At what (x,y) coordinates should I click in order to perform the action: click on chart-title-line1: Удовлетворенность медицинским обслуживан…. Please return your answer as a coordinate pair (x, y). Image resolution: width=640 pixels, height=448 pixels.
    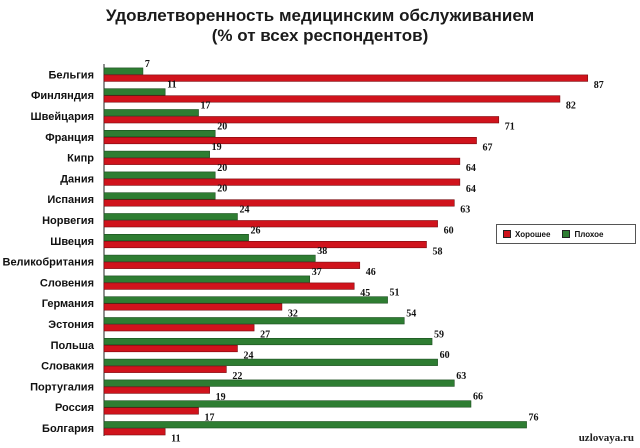
    Looking at the image, I should click on (320, 15).